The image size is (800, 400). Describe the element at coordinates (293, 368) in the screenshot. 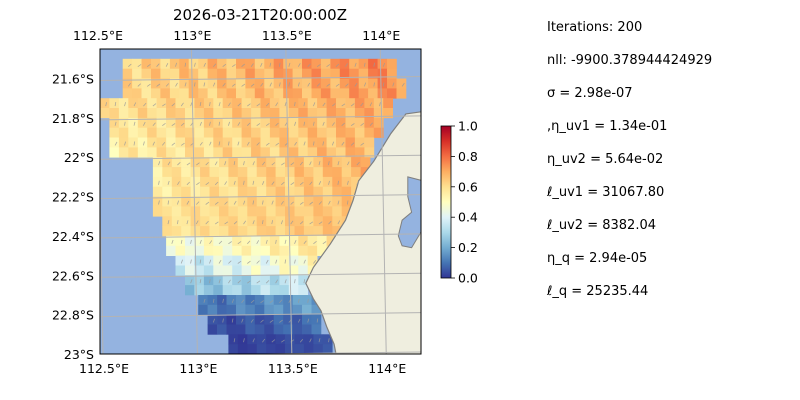

I see `x-tick-label-bottom: 113.5°E` at that location.